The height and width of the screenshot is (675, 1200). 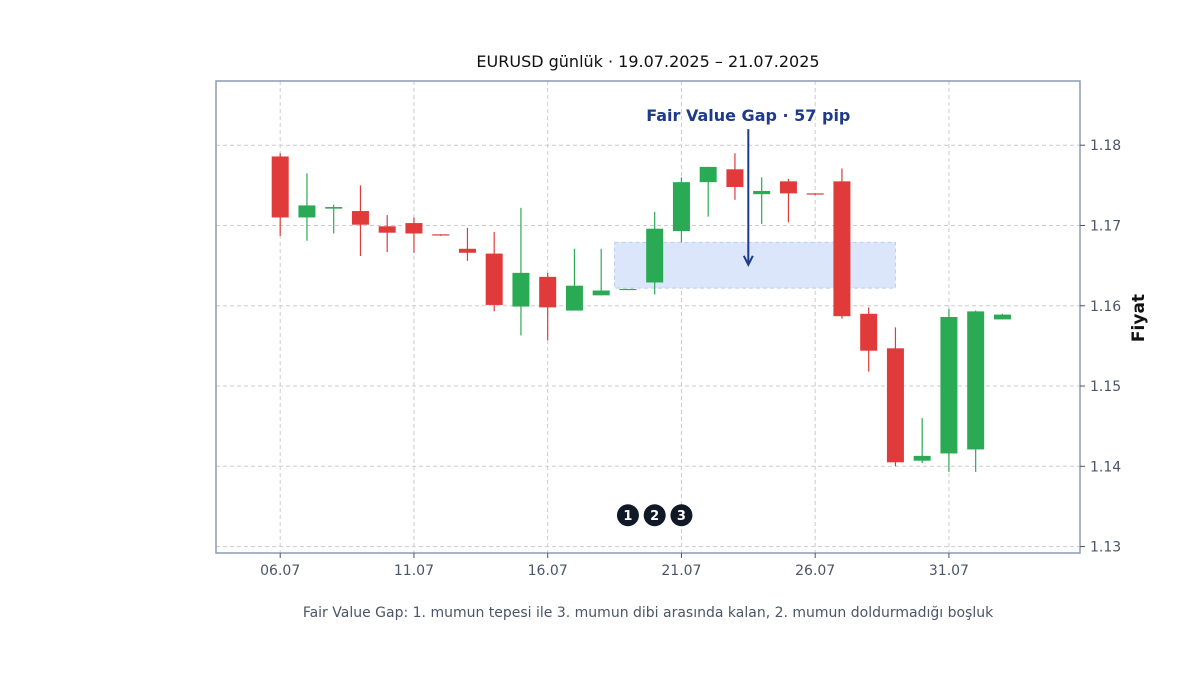 What do you see at coordinates (1105, 146) in the screenshot?
I see `y-tick-label: 1.18` at bounding box center [1105, 146].